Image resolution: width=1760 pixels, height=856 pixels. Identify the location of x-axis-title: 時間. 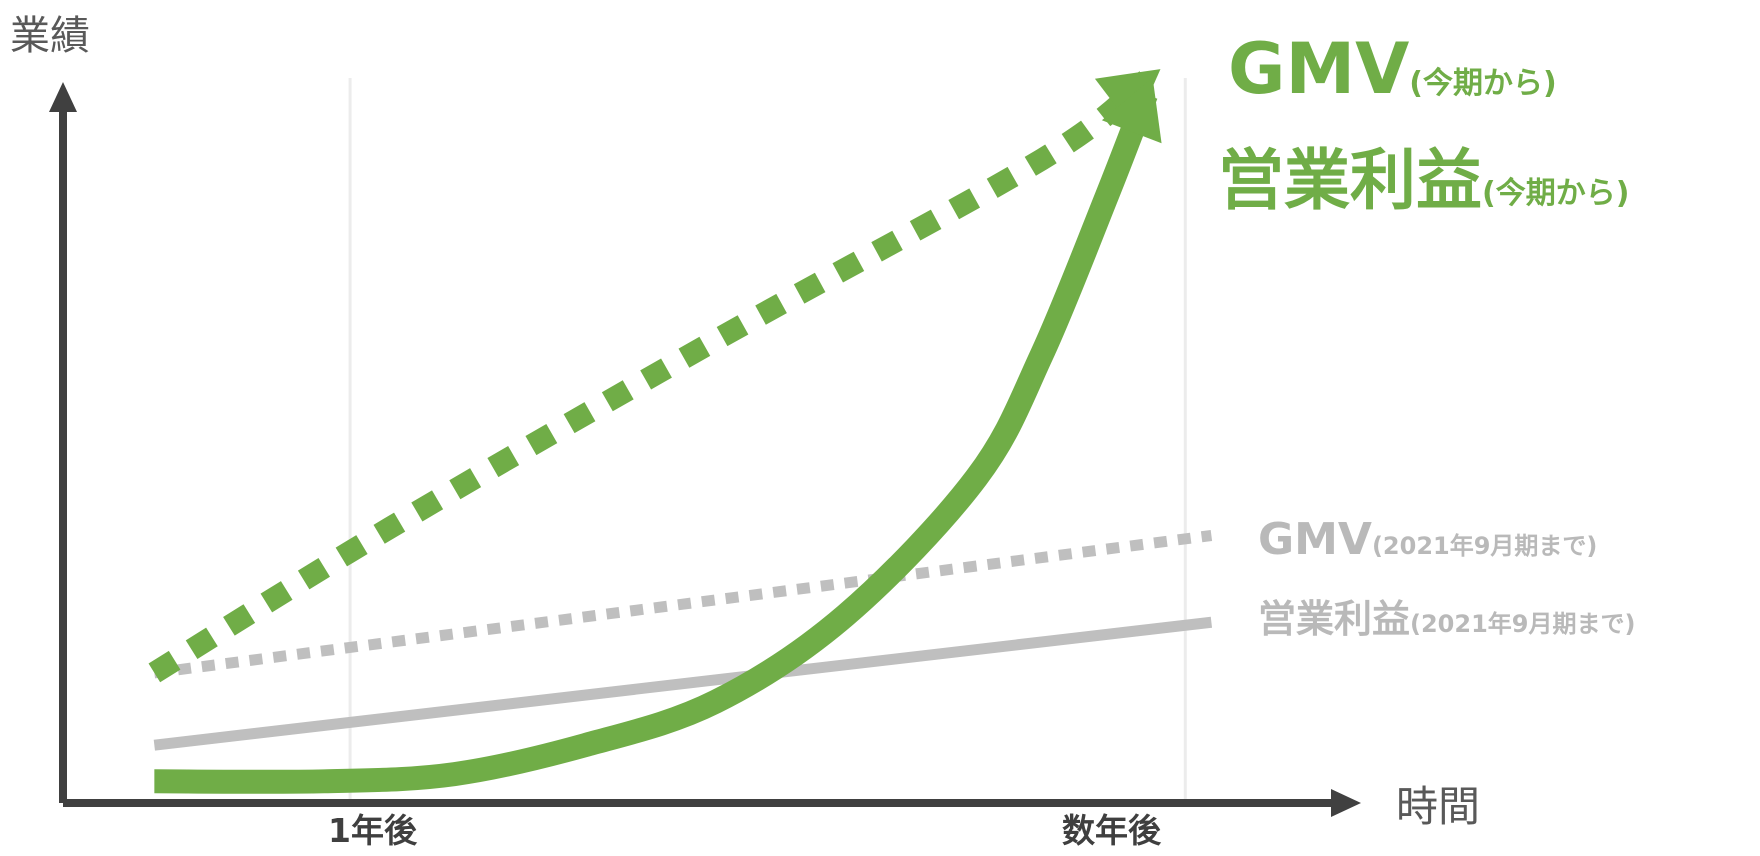
(1438, 806).